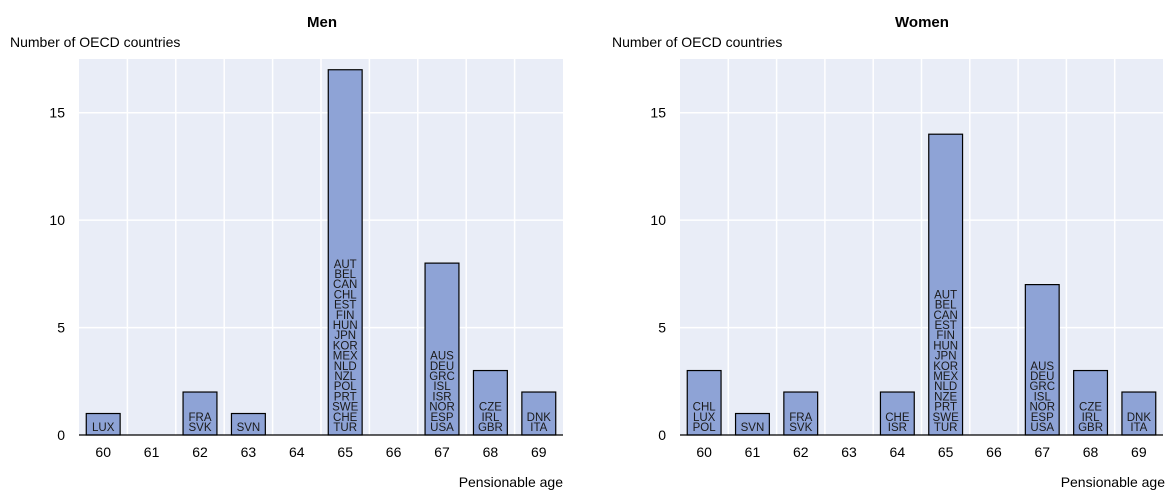  What do you see at coordinates (945, 397) in the screenshot?
I see `bar-country-label: NZE` at bounding box center [945, 397].